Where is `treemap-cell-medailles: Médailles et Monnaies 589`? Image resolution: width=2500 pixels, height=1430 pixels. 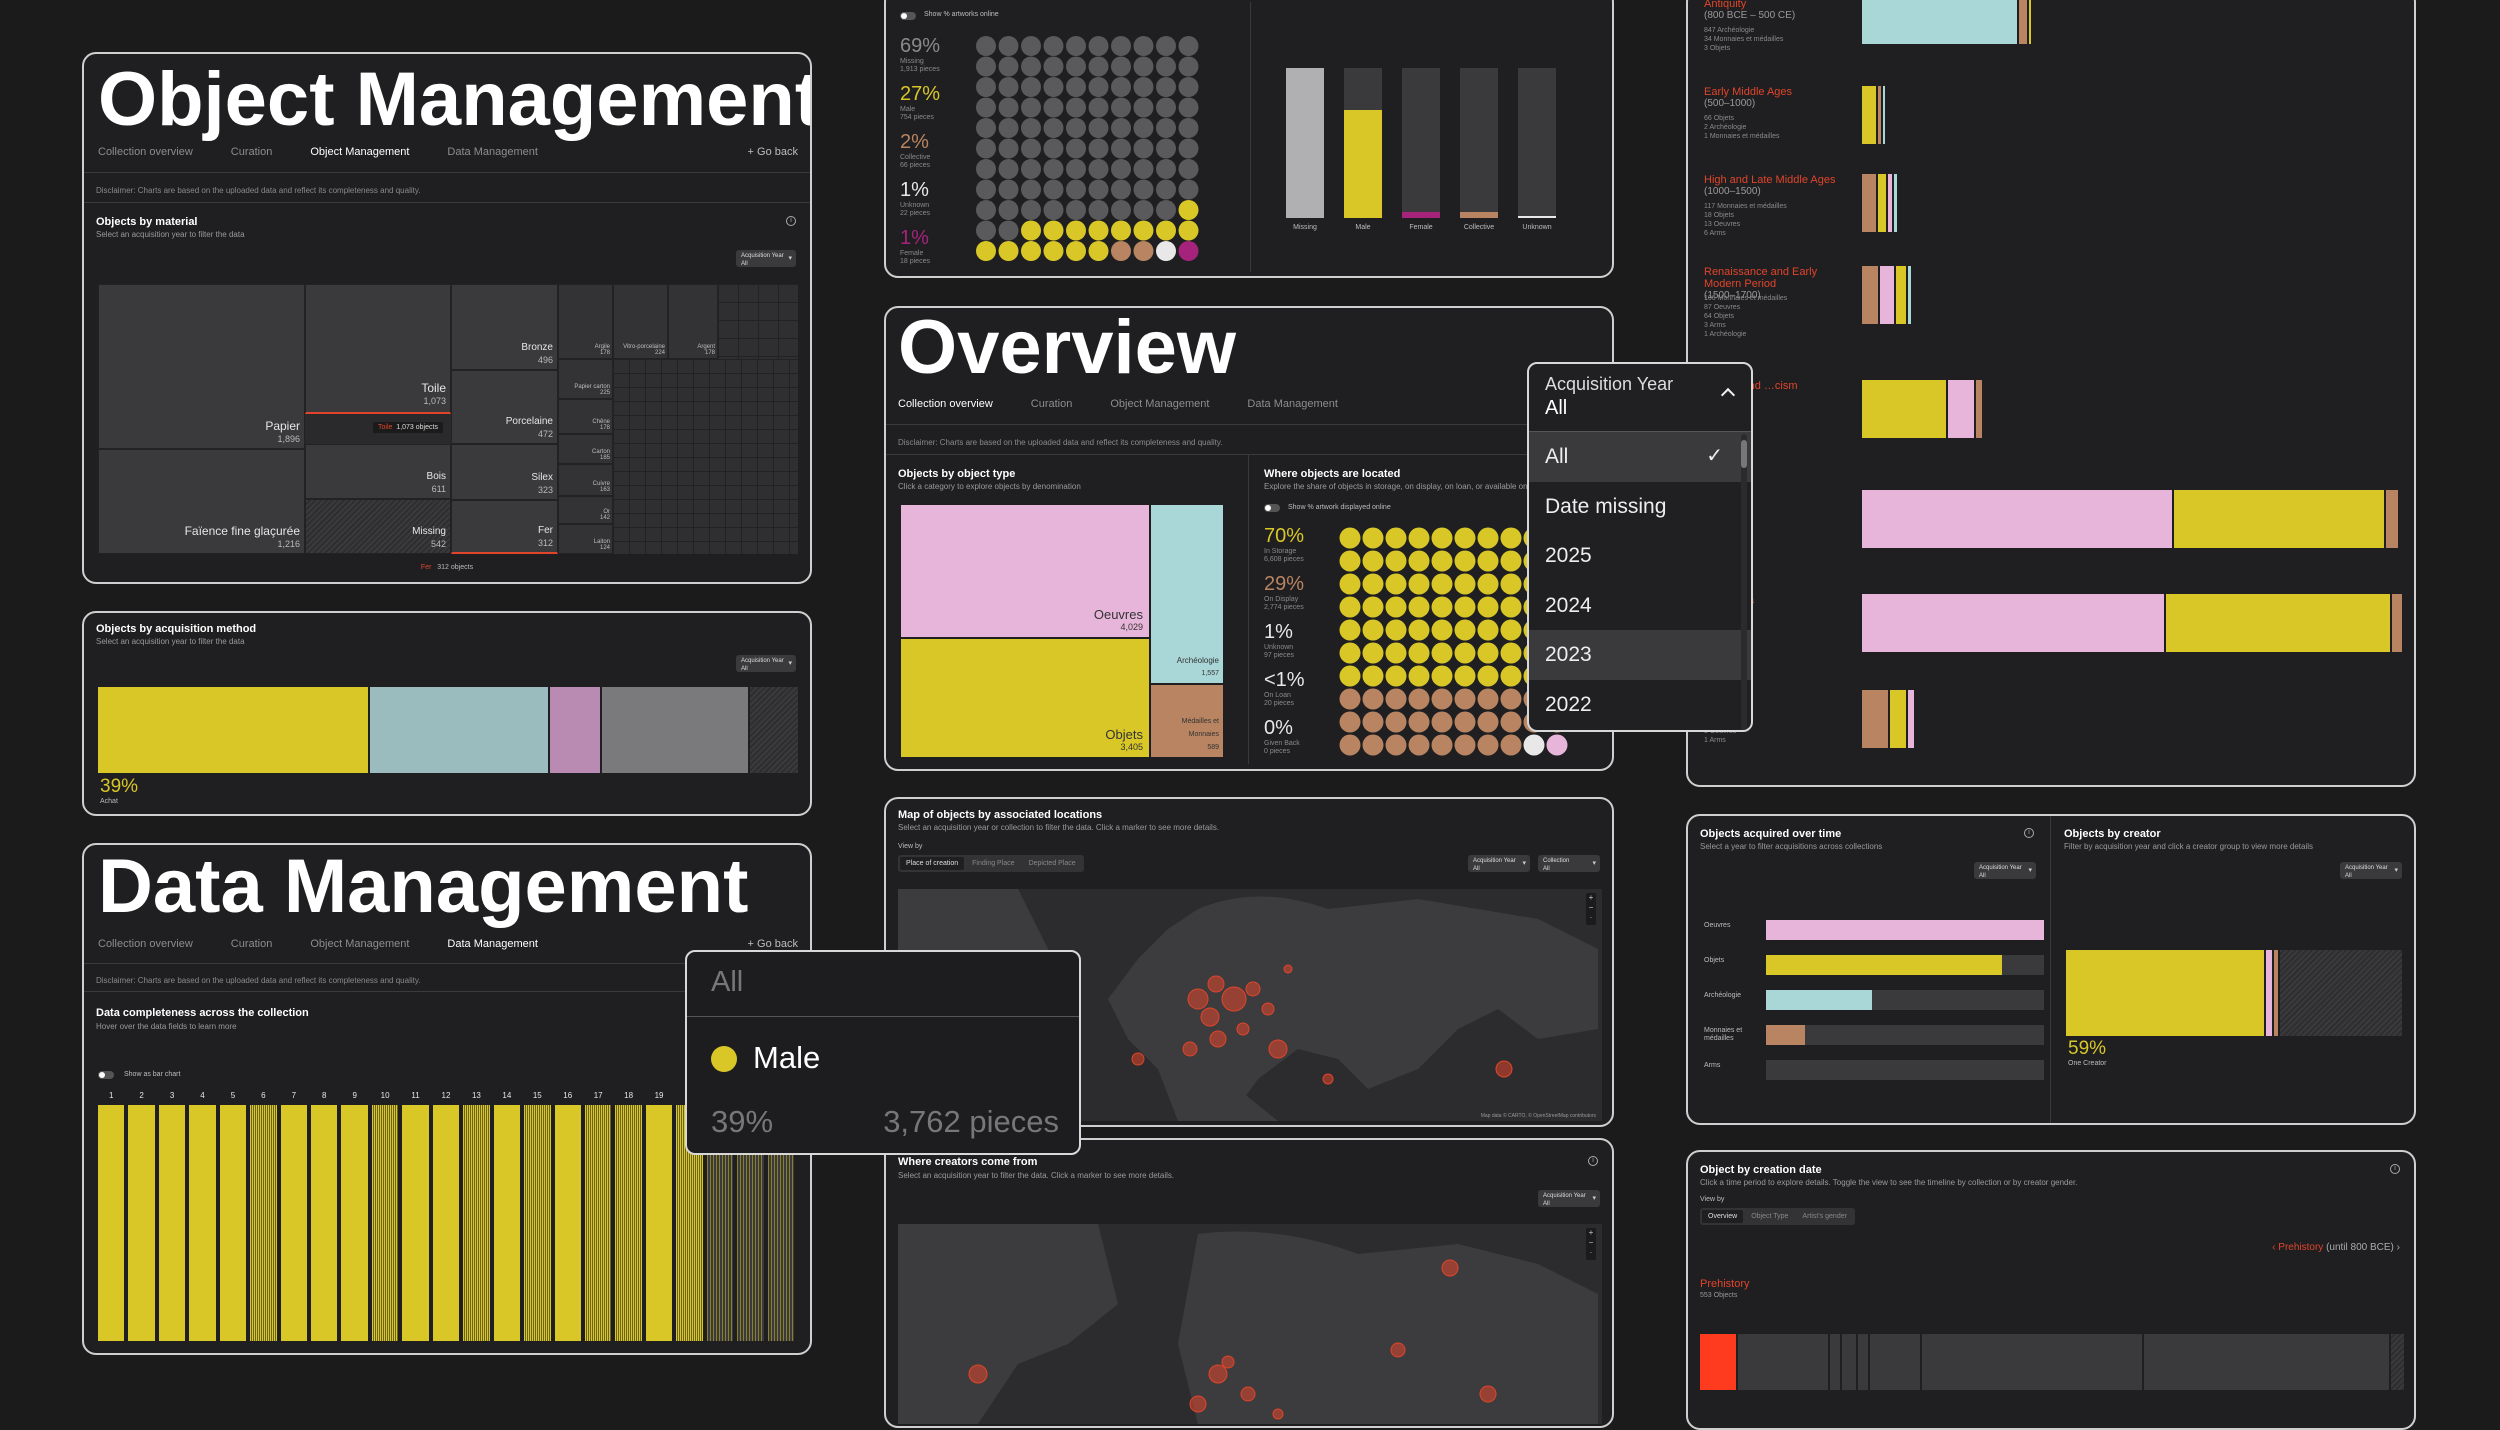 treemap-cell-medailles: Médailles et Monnaies 589 is located at coordinates (1187, 721).